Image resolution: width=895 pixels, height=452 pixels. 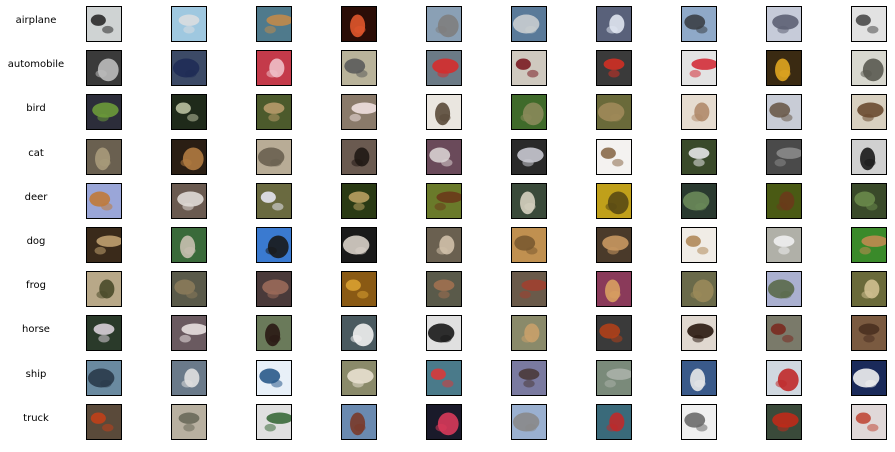 I want to click on row-label-ship: ship, so click(x=36, y=374).